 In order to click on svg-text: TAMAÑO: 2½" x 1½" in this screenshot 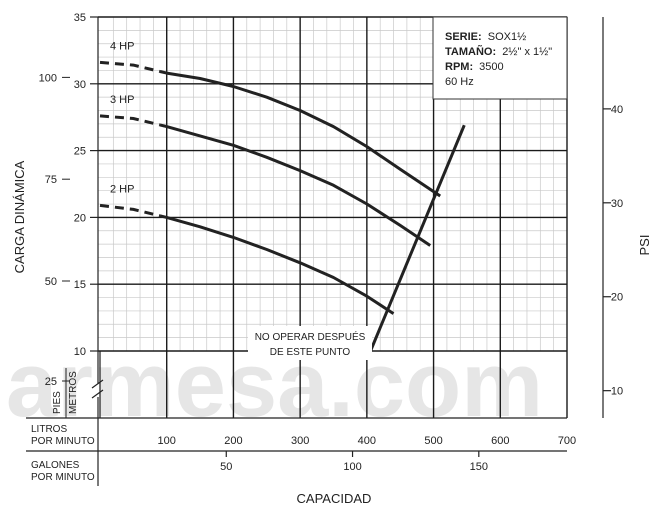, I will do `click(498, 51)`.